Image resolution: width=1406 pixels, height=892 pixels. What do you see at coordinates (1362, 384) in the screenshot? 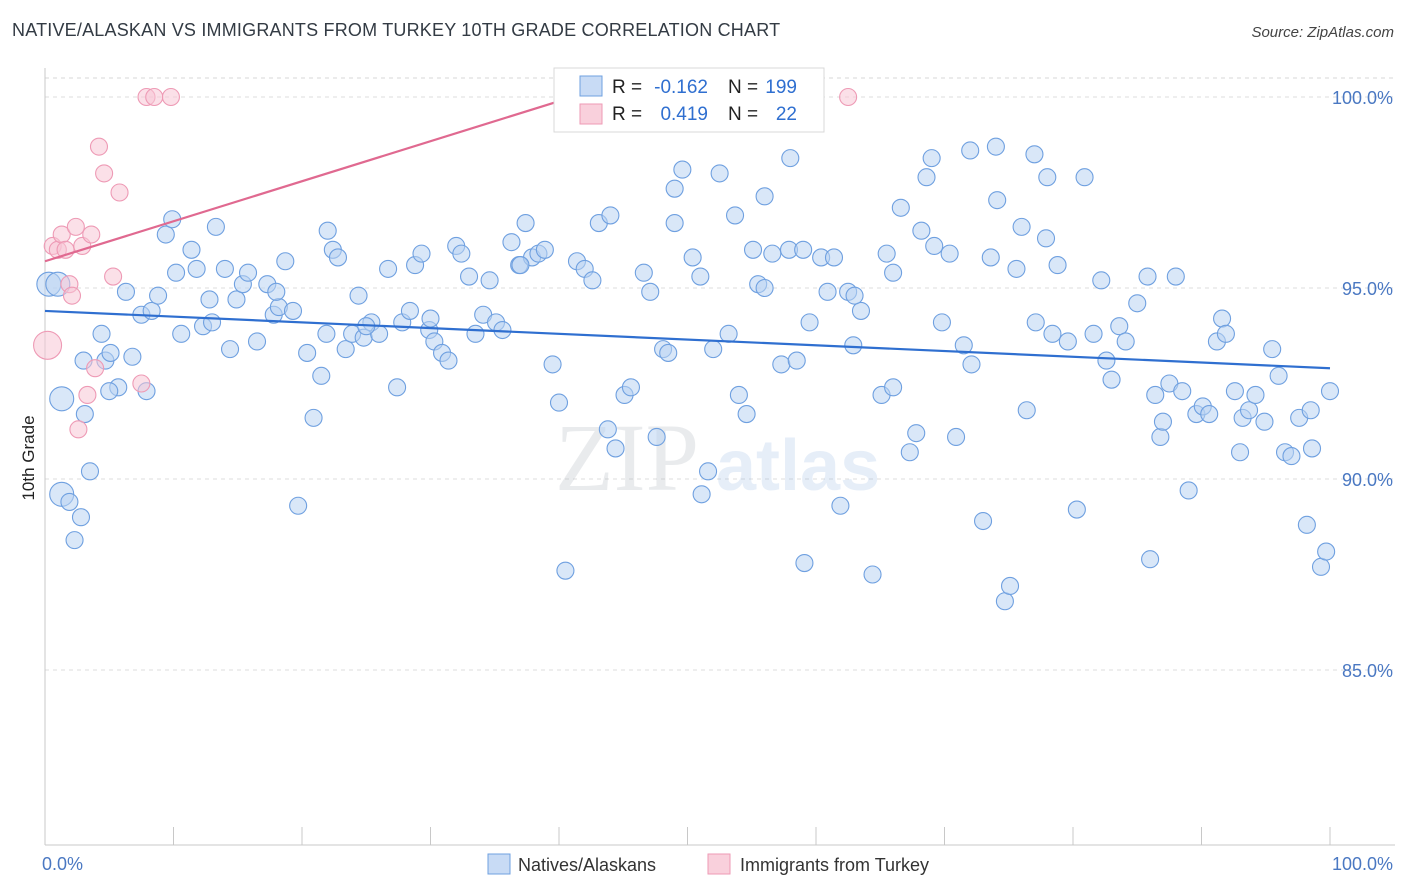
I see `y-tick-labels: 85.0% 90.0% 95.0% 100.0%` at bounding box center [1362, 384].